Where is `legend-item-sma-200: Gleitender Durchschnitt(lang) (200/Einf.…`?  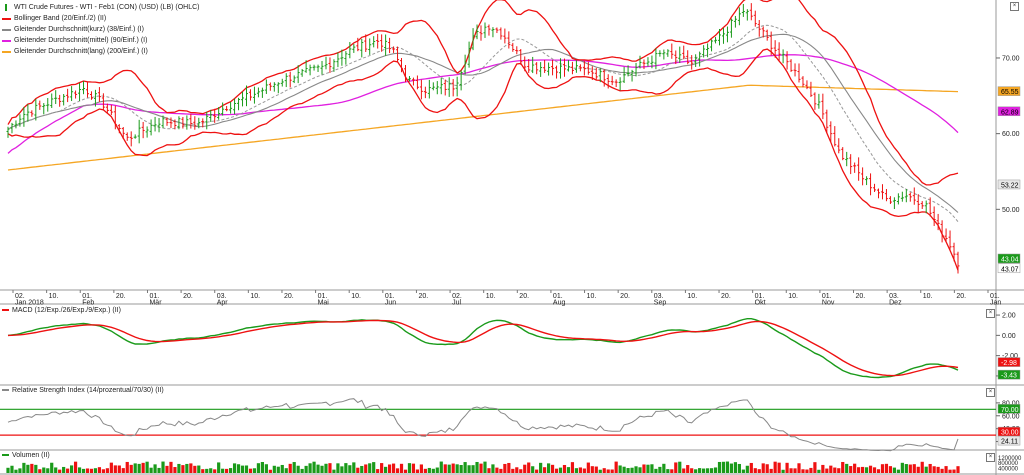 legend-item-sma-200: Gleitender Durchschnitt(lang) (200/Einf.… is located at coordinates (101, 51).